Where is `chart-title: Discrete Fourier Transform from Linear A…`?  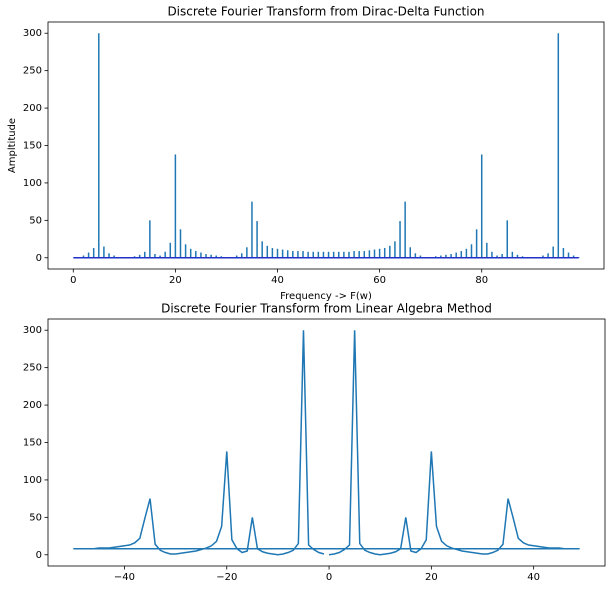 chart-title: Discrete Fourier Transform from Linear A… is located at coordinates (326, 309).